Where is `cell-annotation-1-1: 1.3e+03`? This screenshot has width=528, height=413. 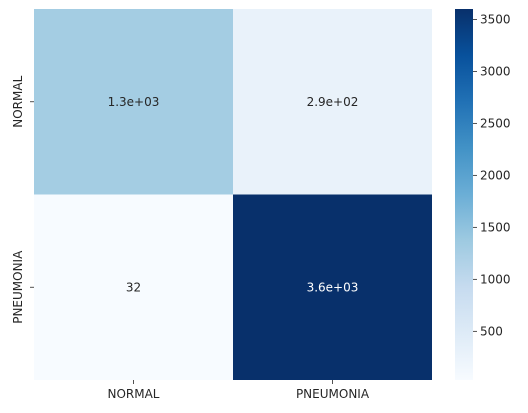 cell-annotation-1-1: 1.3e+03 is located at coordinates (134, 102).